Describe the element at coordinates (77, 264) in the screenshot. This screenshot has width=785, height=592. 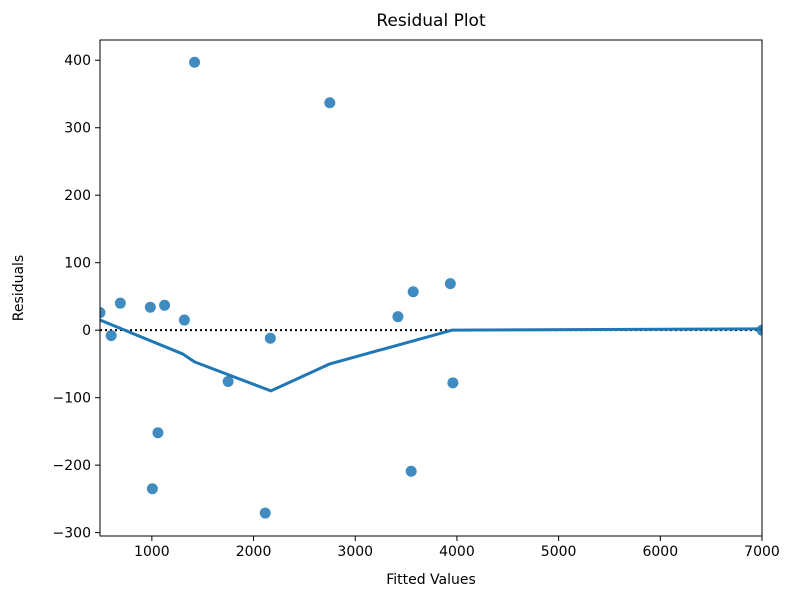
I see `y-tick-label: 100` at that location.